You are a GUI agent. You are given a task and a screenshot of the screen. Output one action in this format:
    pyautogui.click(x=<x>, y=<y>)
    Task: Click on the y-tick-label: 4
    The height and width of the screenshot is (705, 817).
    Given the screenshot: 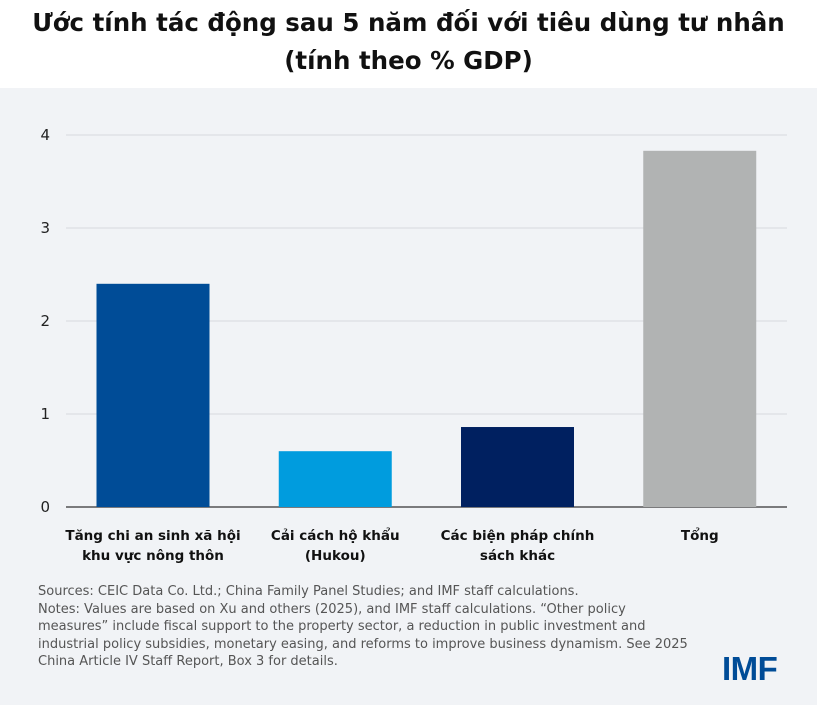 What is the action you would take?
    pyautogui.click(x=45, y=135)
    